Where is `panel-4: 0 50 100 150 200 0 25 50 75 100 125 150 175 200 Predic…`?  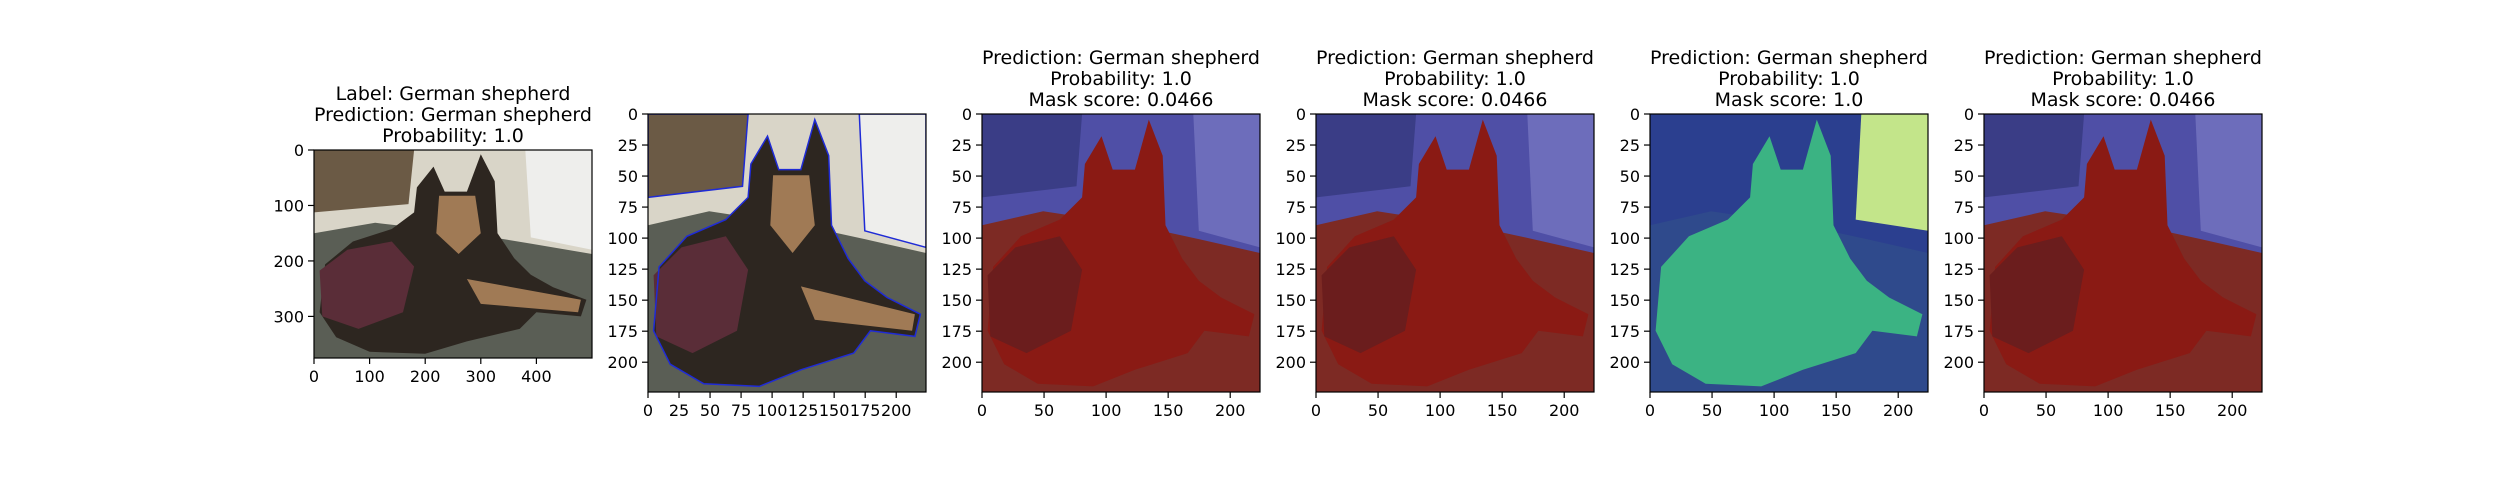 panel-4: 0 50 100 150 200 0 25 50 75 100 125 150 175 200 Predic… is located at coordinates (1435, 233).